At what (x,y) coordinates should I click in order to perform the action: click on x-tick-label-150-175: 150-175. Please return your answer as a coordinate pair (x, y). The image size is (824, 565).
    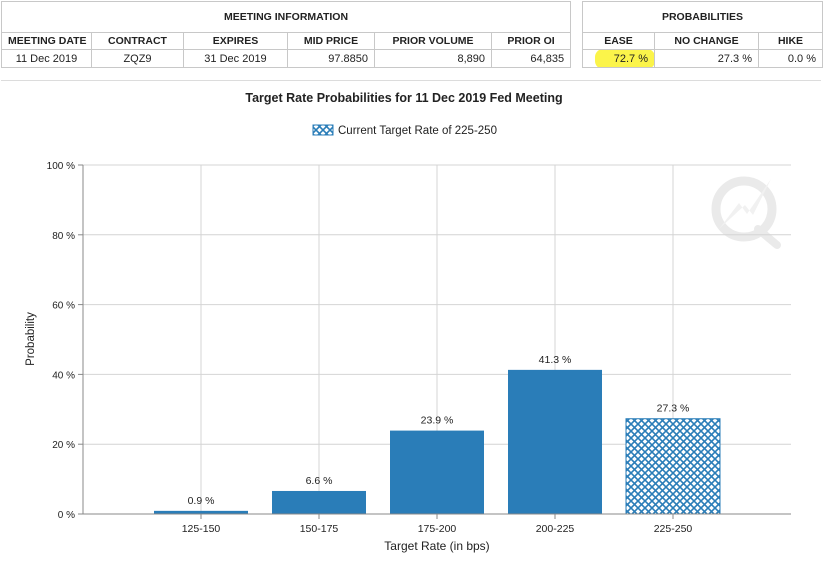
    Looking at the image, I should click on (319, 529).